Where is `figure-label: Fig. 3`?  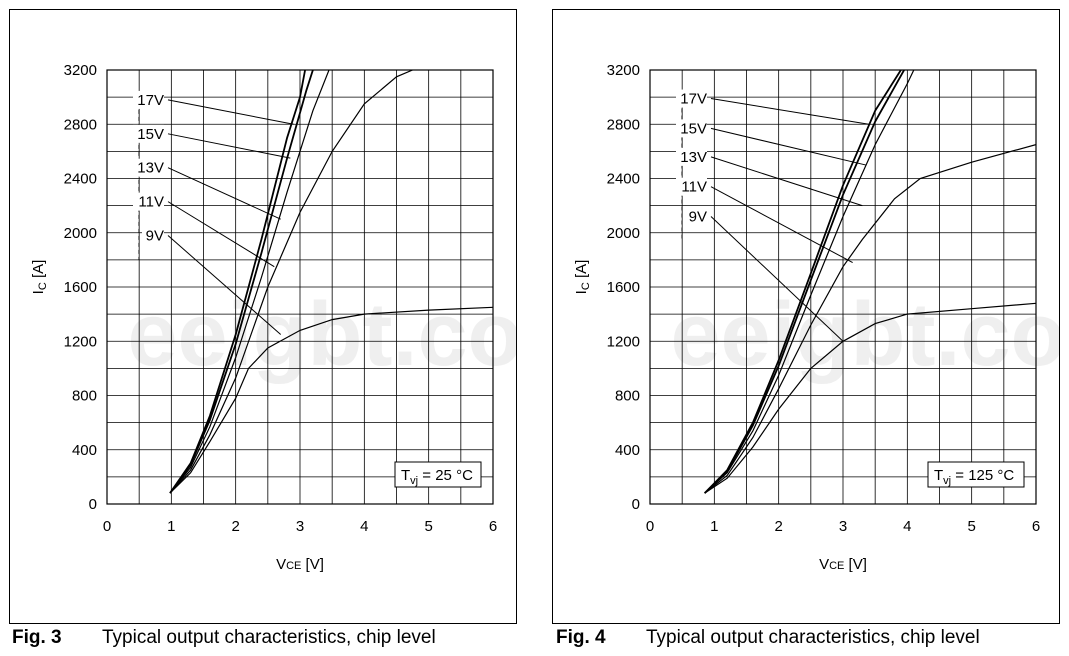 figure-label: Fig. 3 is located at coordinates (37, 637).